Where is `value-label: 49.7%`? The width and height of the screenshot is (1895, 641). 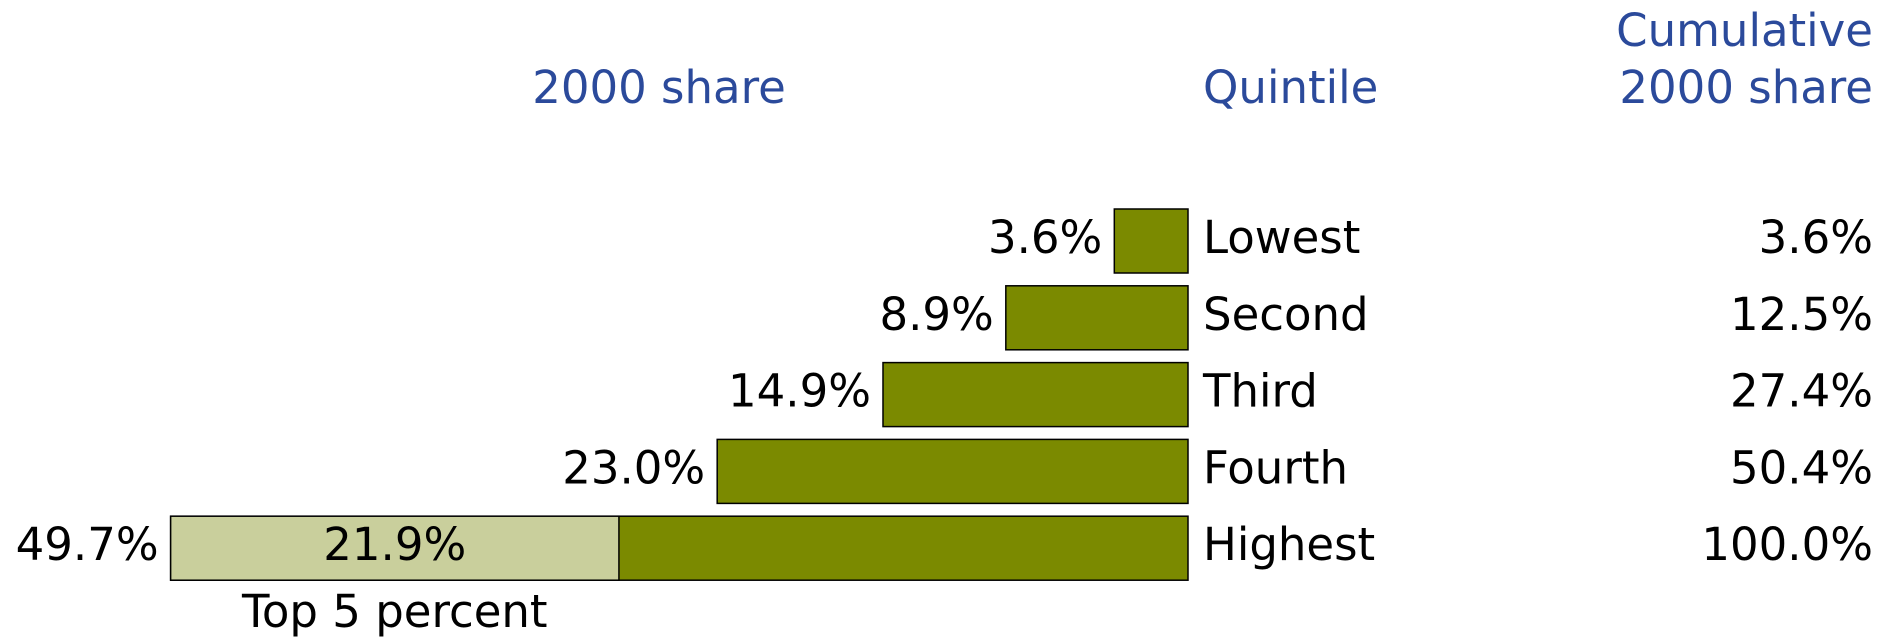 value-label: 49.7% is located at coordinates (87, 544).